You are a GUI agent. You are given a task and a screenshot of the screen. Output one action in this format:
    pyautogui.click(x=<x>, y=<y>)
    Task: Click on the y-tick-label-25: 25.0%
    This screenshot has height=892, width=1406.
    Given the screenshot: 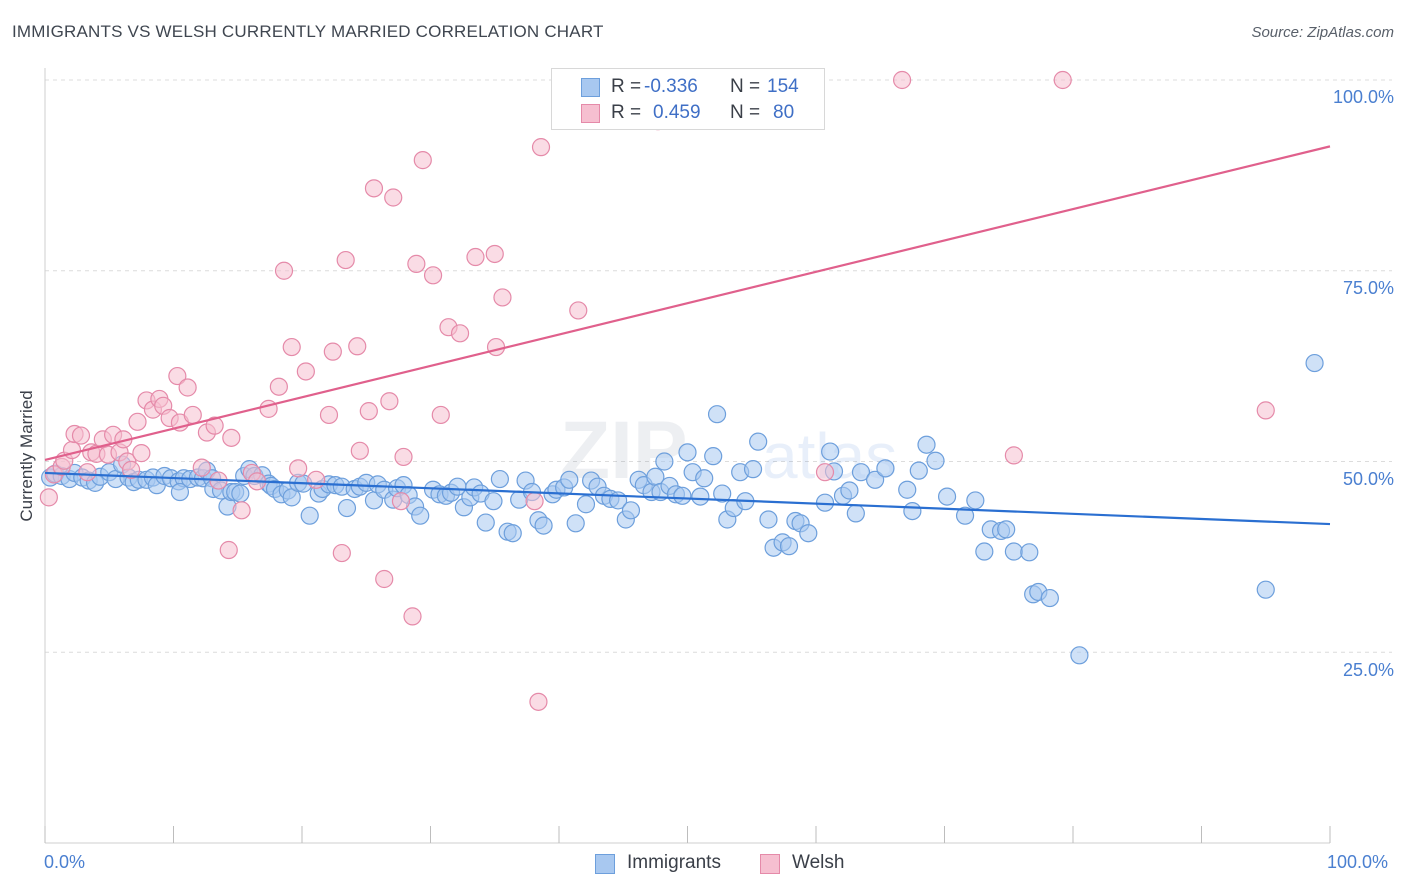 What is the action you would take?
    pyautogui.click(x=1368, y=670)
    